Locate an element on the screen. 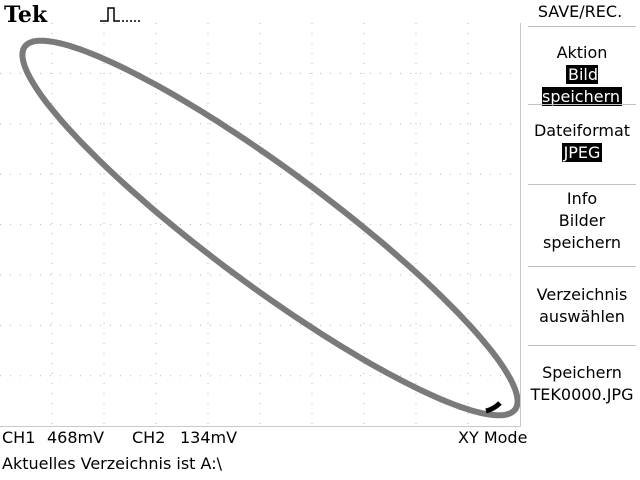 The height and width of the screenshot is (480, 640). ch2-scale: 134mV is located at coordinates (209, 437).